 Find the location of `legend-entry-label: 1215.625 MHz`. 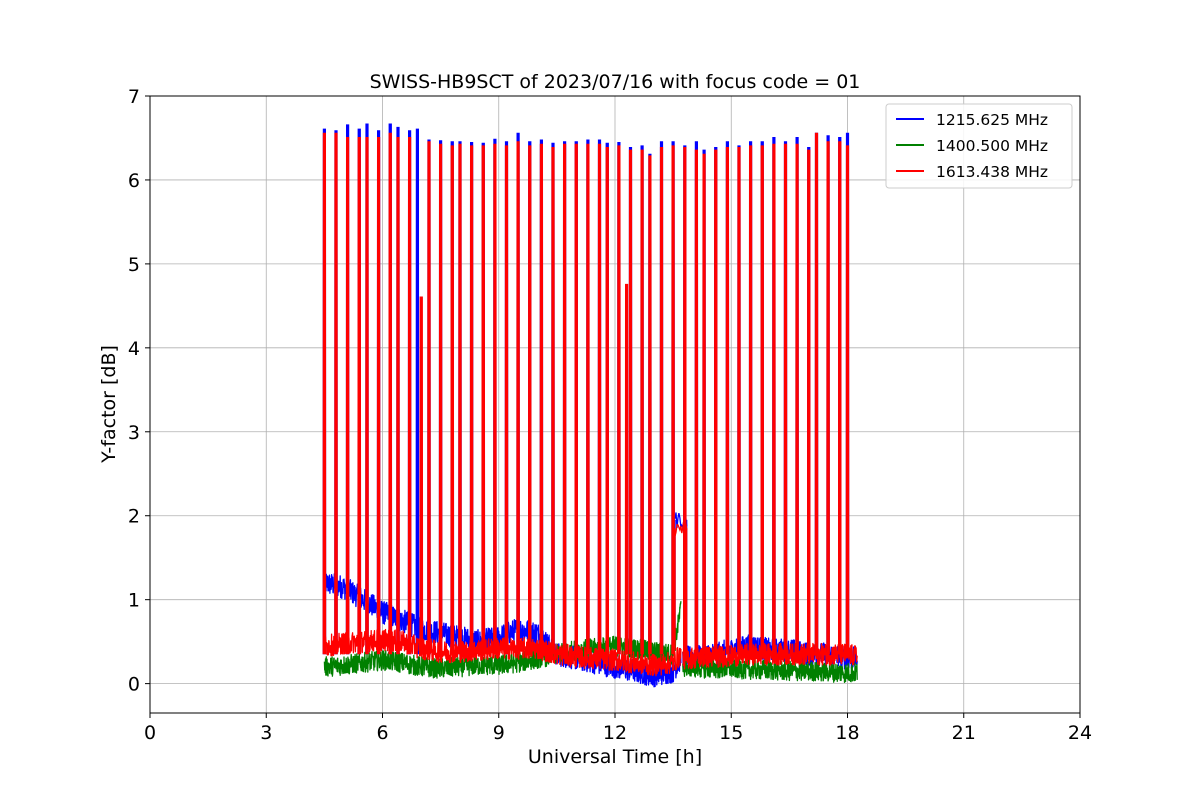

legend-entry-label: 1215.625 MHz is located at coordinates (992, 120).